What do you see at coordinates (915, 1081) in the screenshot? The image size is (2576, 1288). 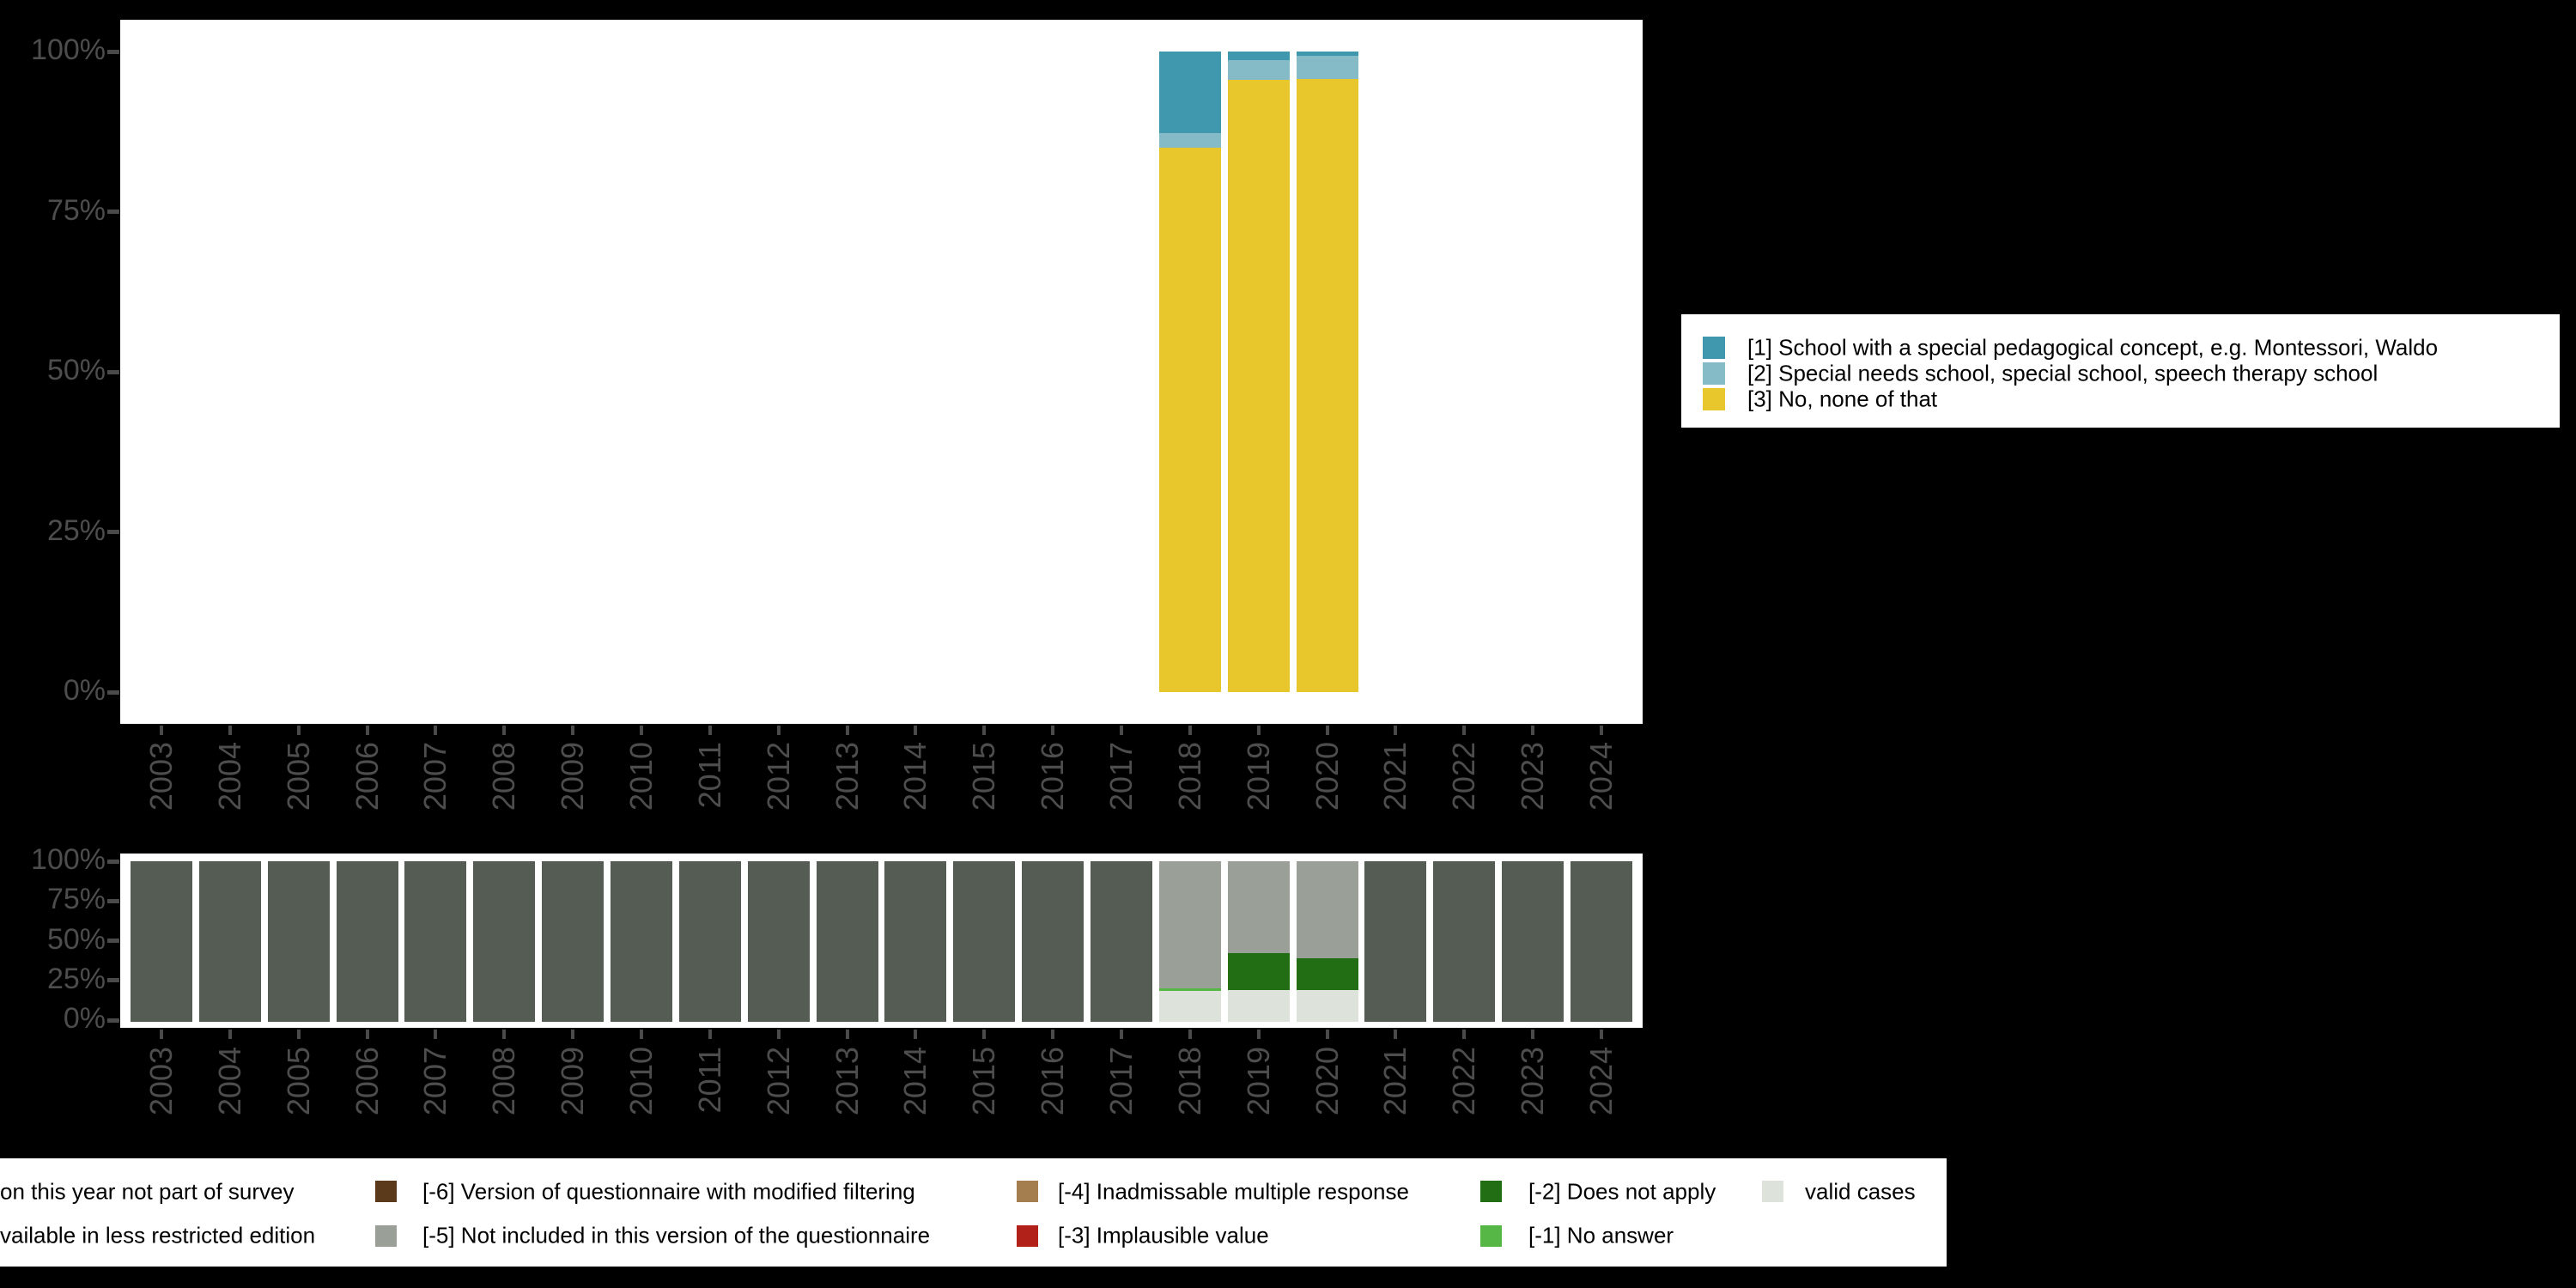 I see `x-axis-label: 2014` at bounding box center [915, 1081].